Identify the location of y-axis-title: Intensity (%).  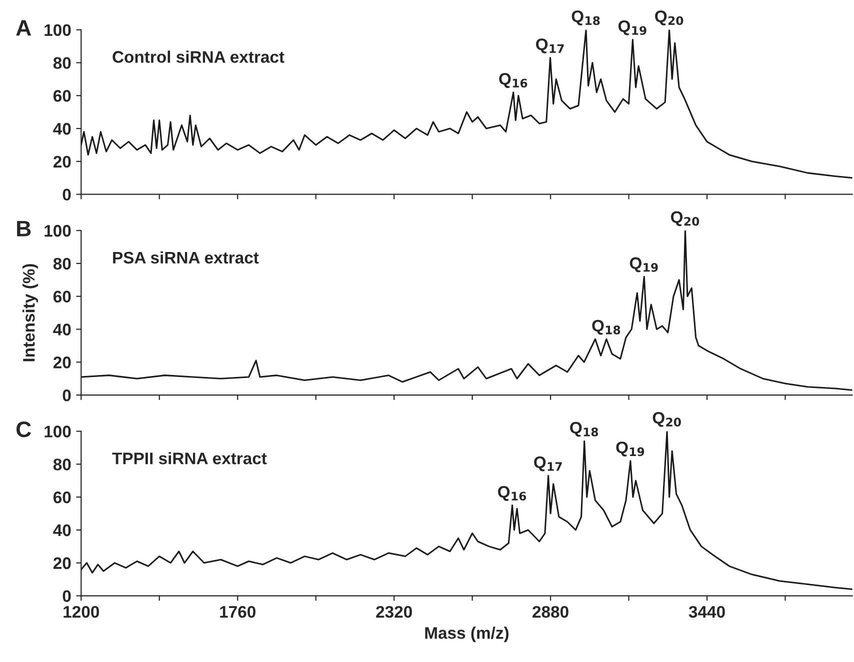
(30, 313).